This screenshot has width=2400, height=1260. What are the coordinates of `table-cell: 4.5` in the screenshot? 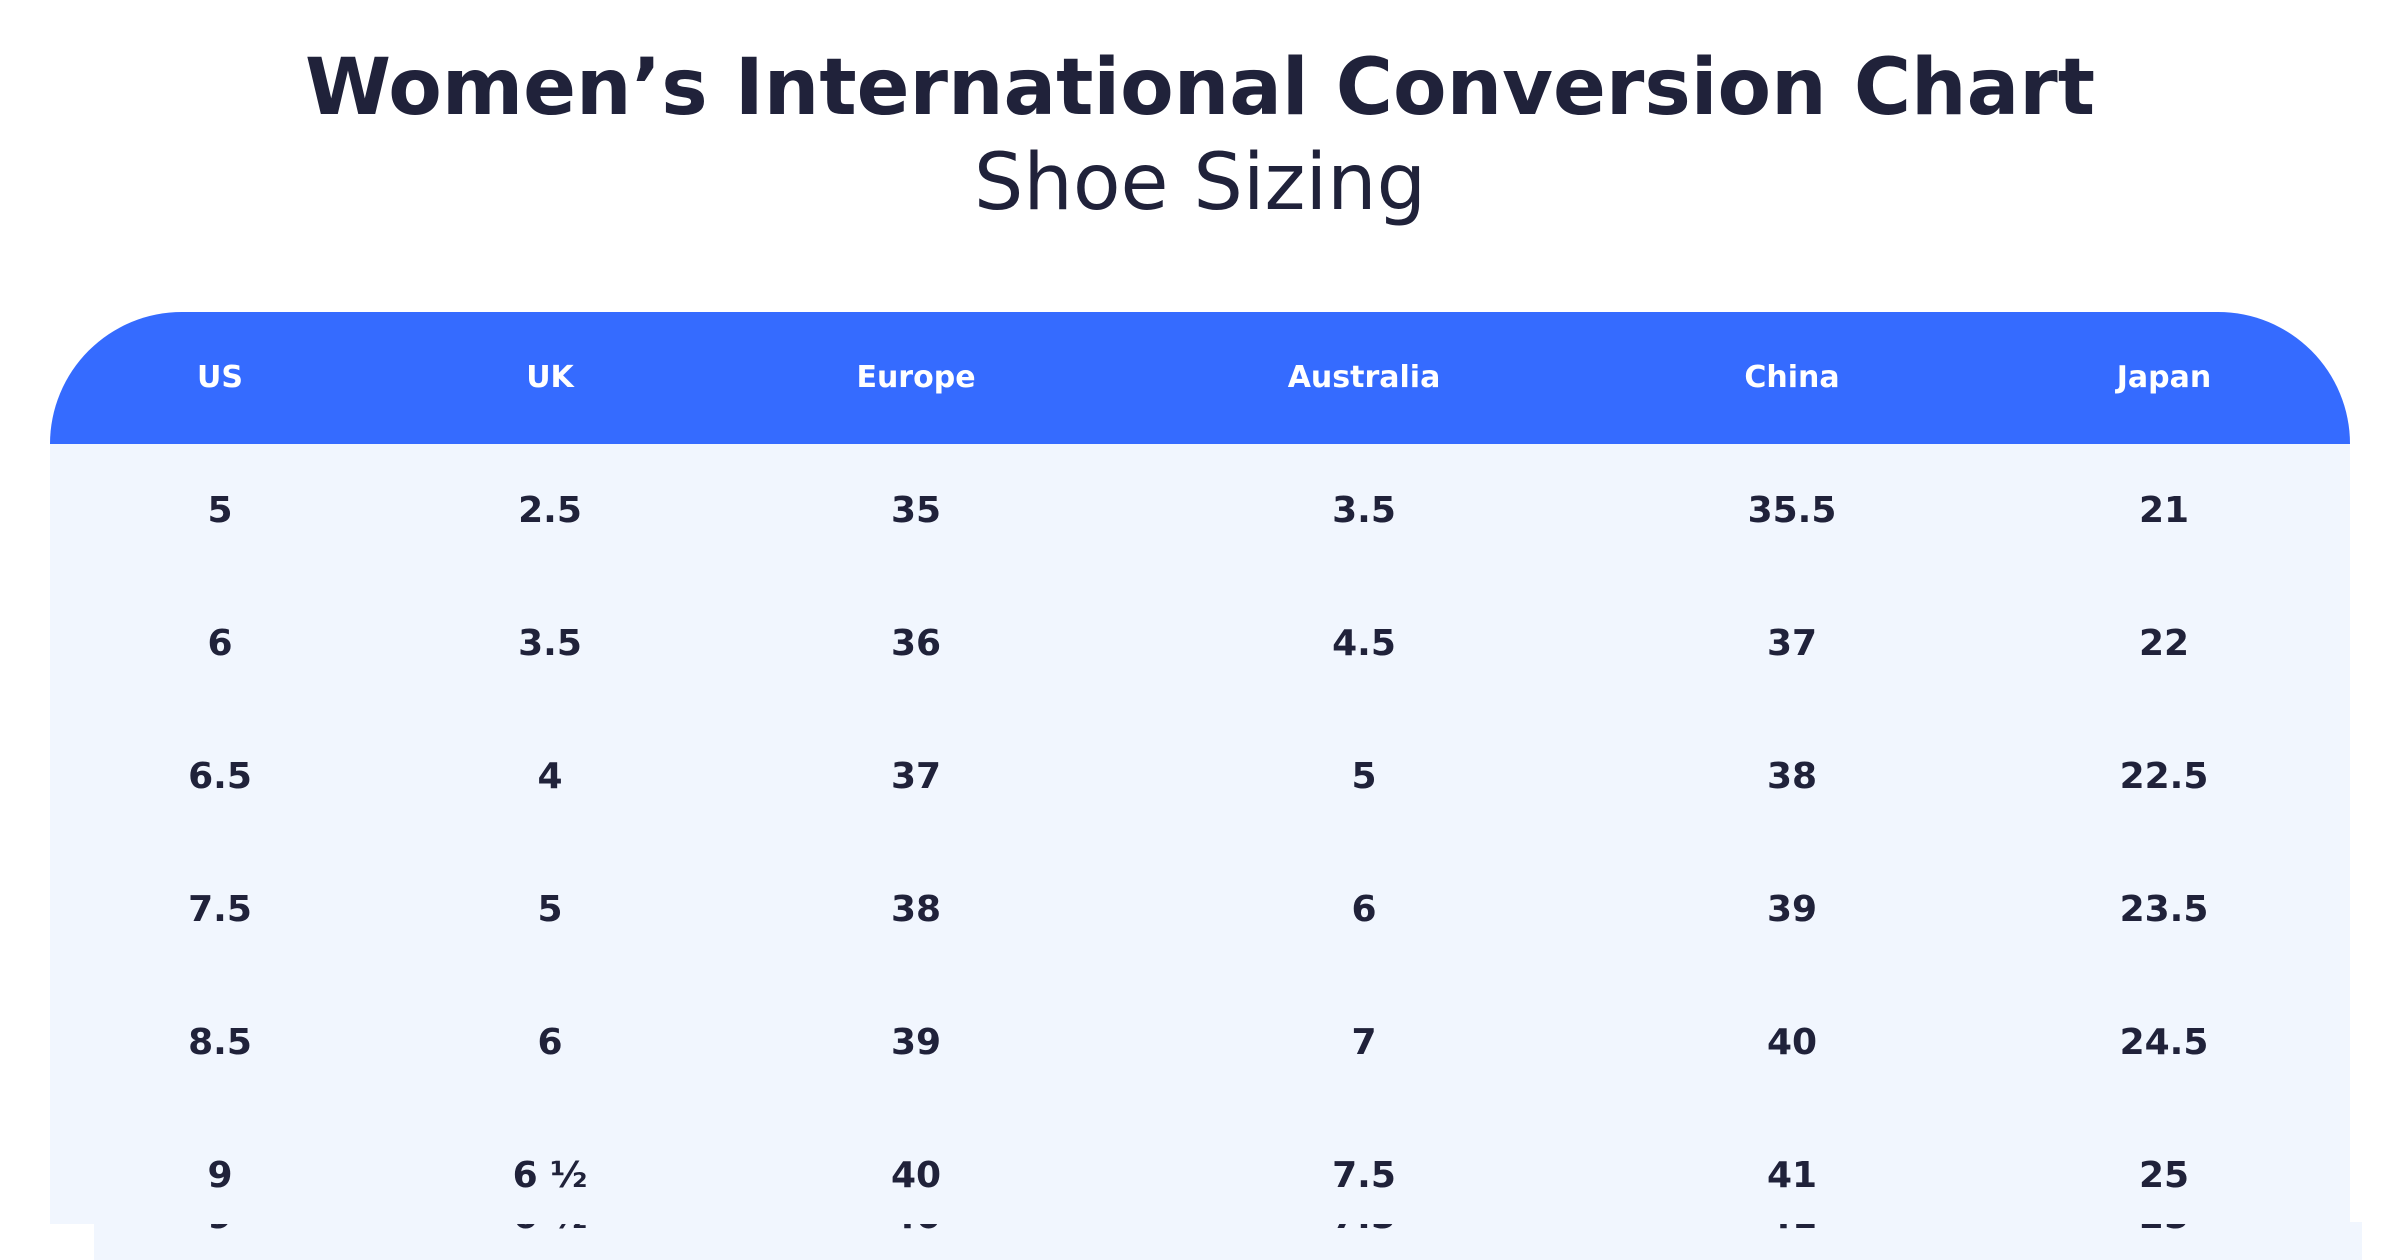 It's located at (1364, 643).